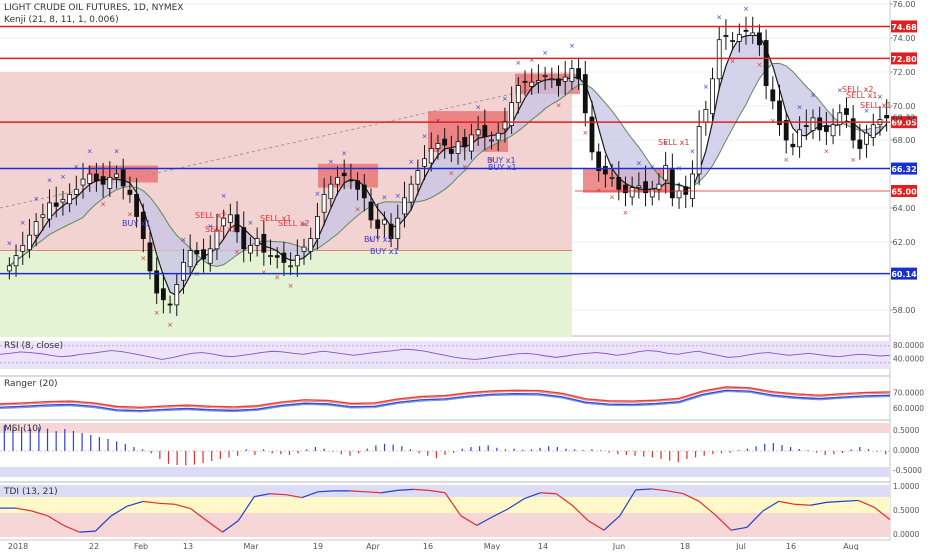 Image resolution: width=932 pixels, height=554 pixels. Describe the element at coordinates (428, 546) in the screenshot. I see `time-tick-label: 16` at that location.